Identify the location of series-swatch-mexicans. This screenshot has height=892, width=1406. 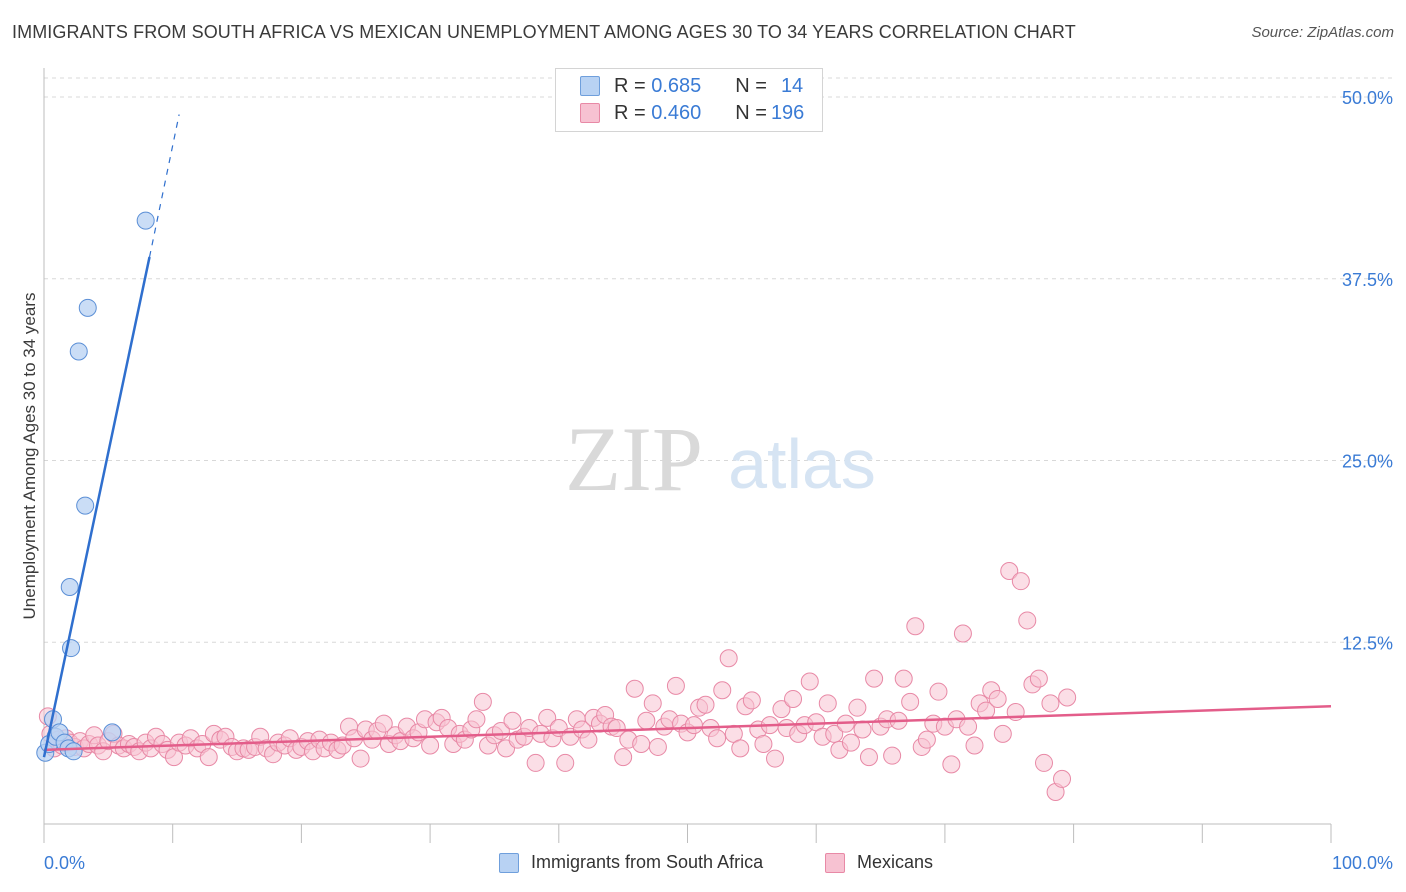
(835, 862).